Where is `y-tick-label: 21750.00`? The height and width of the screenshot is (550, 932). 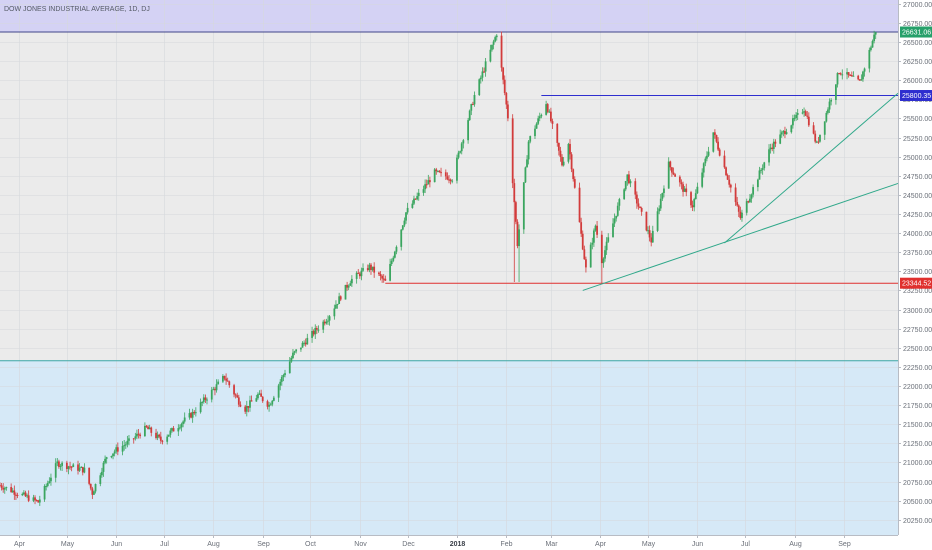
y-tick-label: 21750.00 is located at coordinates (917, 406).